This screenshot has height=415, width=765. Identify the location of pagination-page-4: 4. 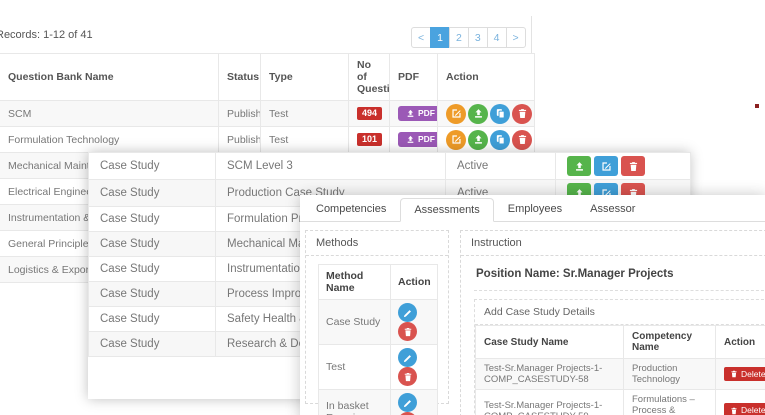
(496, 37).